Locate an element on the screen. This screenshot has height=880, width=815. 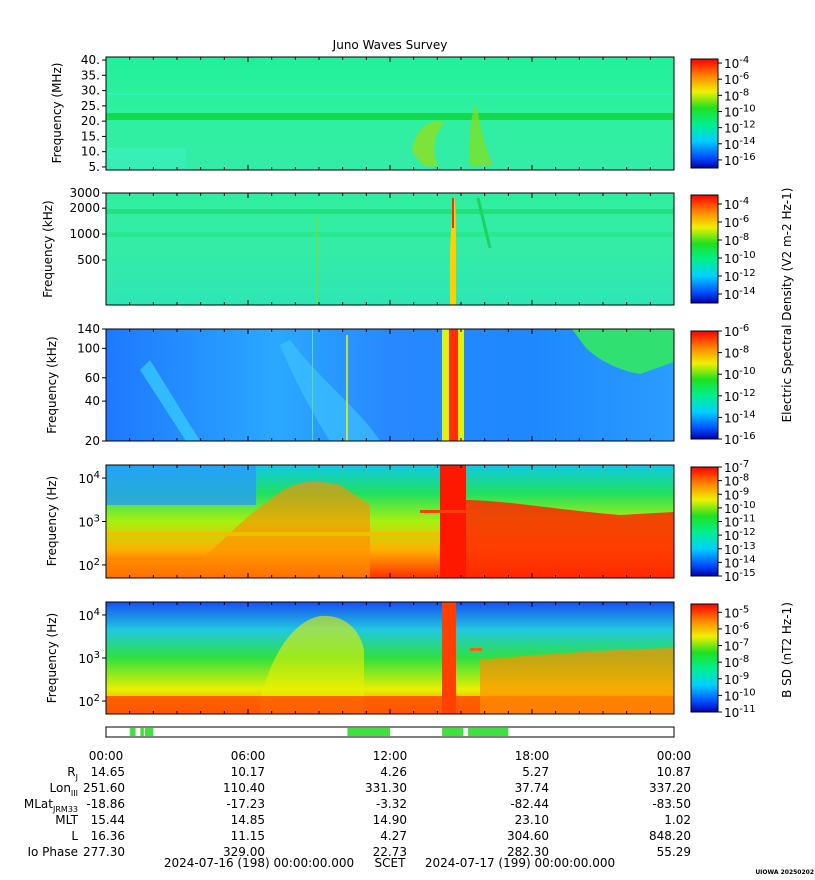
ephemeris-value: 329.00 is located at coordinates (244, 852).